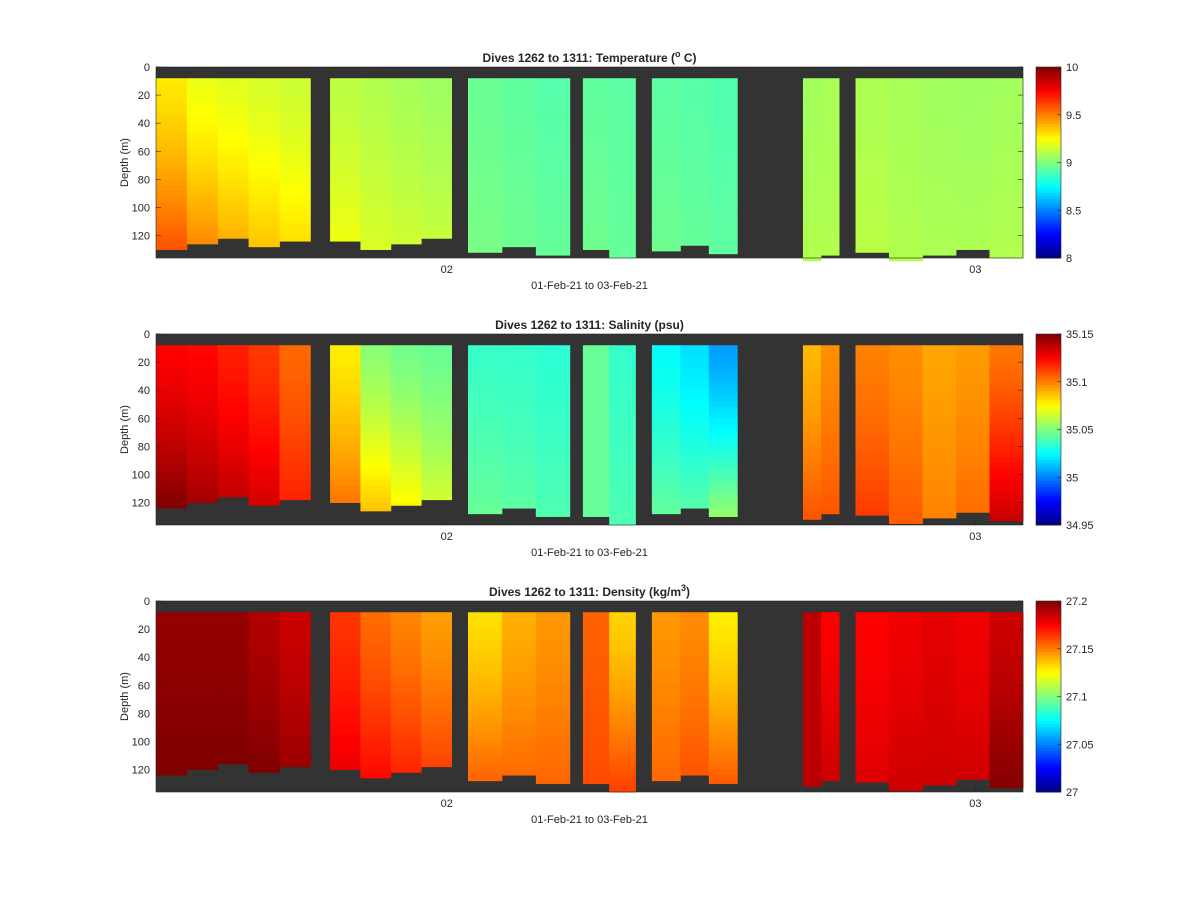 The image size is (1200, 897). What do you see at coordinates (975, 270) in the screenshot?
I see `x-tick-label: 03` at bounding box center [975, 270].